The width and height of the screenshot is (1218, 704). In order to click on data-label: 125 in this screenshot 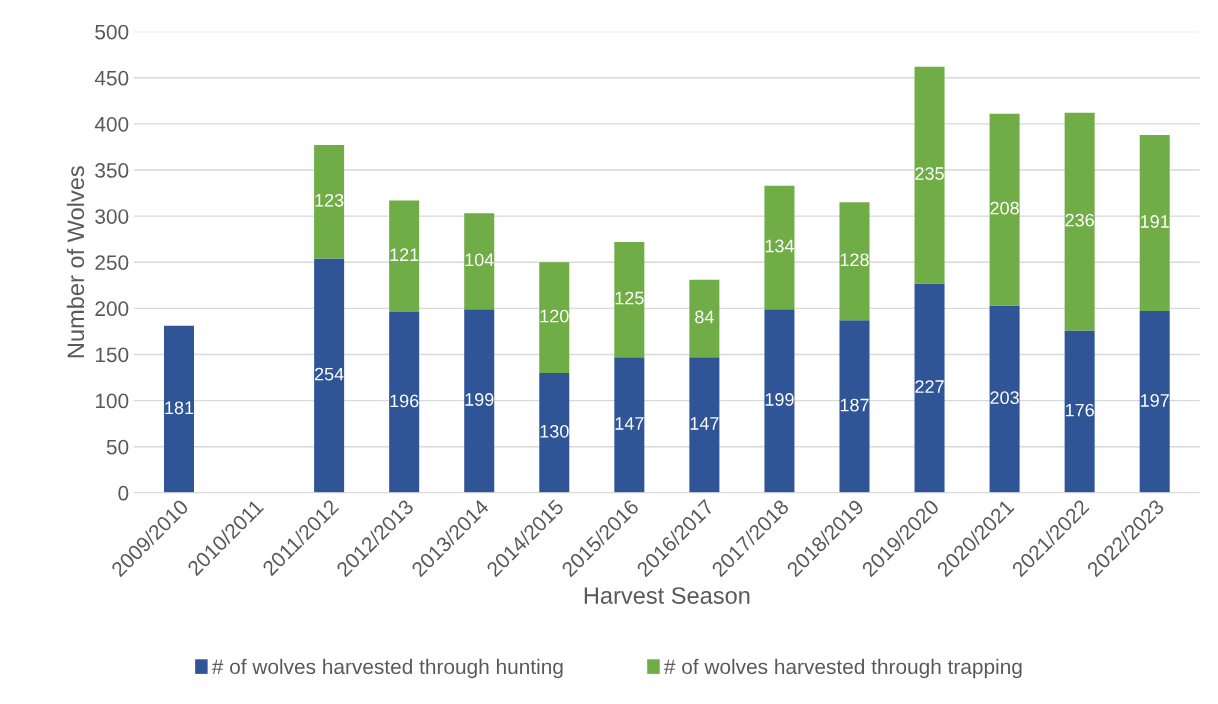, I will do `click(629, 298)`.